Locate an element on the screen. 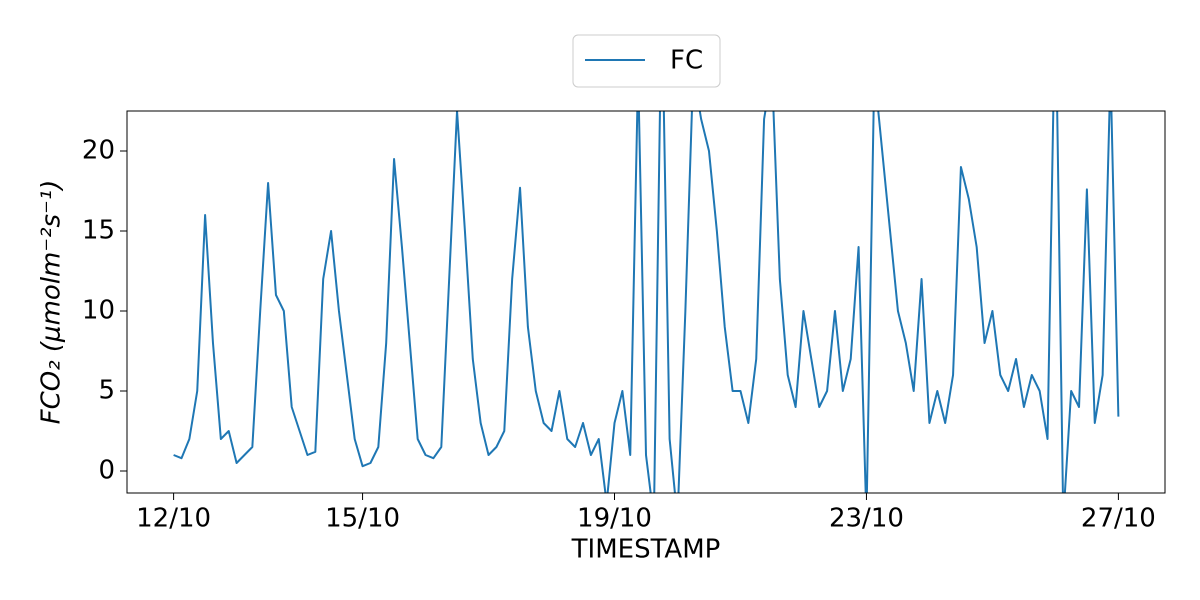 The height and width of the screenshot is (600, 1200). x-tick-label: 23/10 is located at coordinates (866, 519).